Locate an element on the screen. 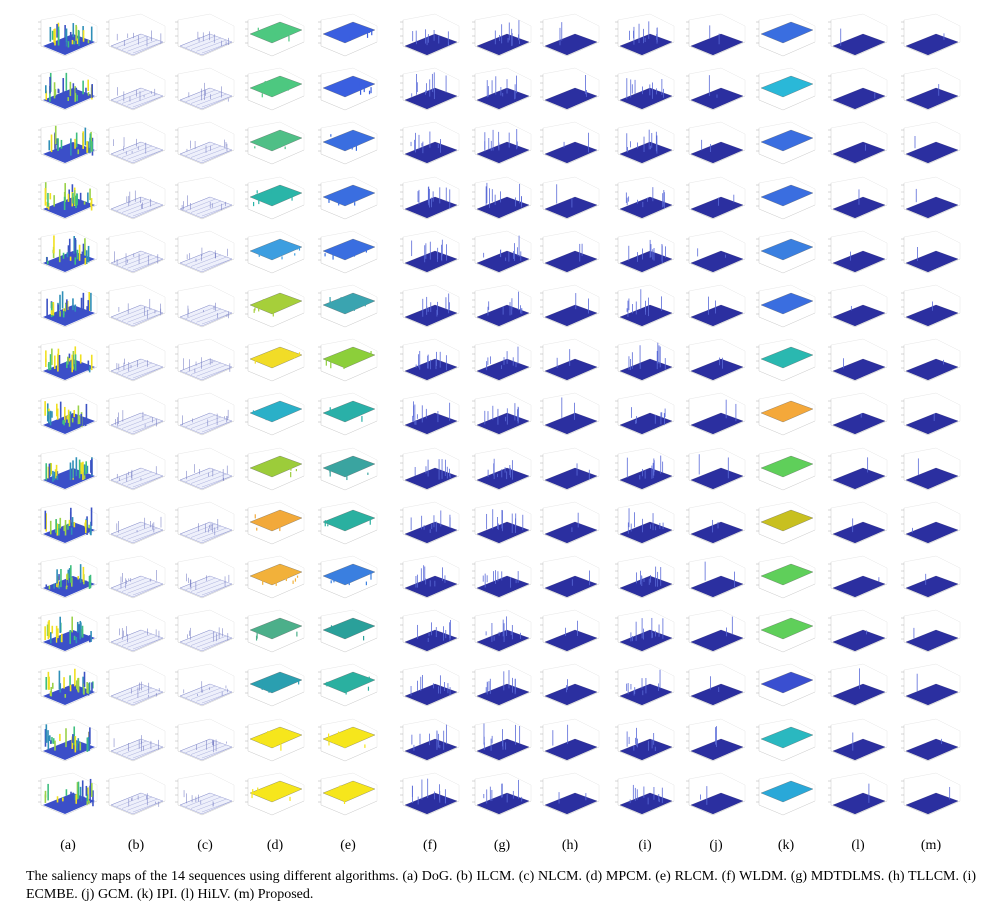  column-label-a: (a) is located at coordinates (68, 845).